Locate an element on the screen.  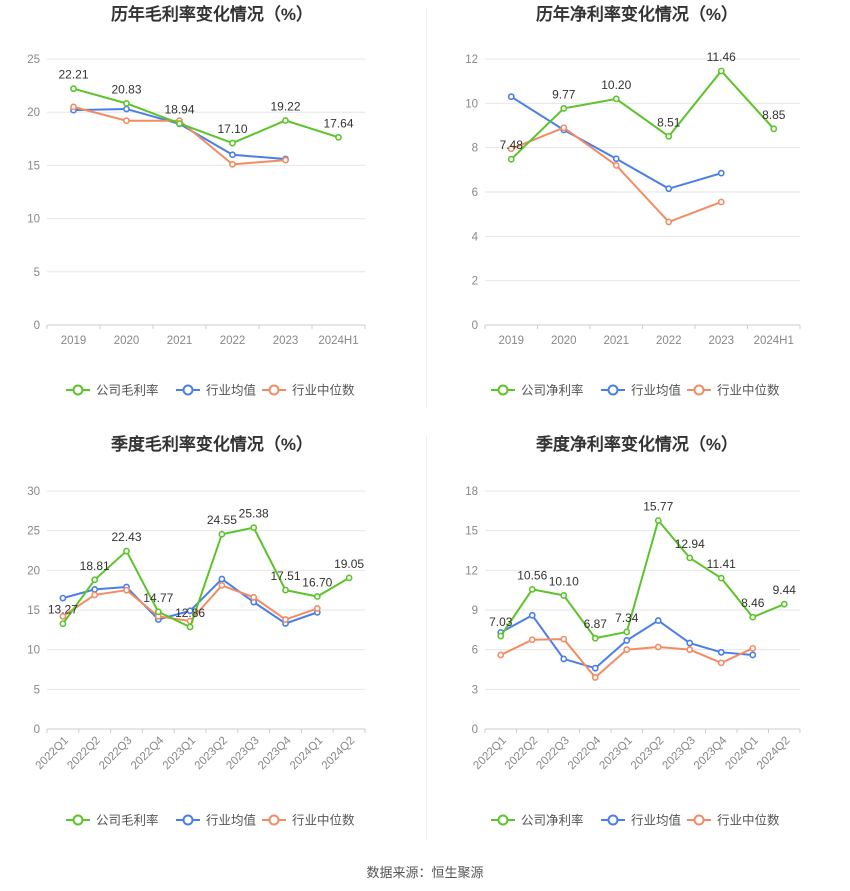
data-label: 15.77 is located at coordinates (658, 506).